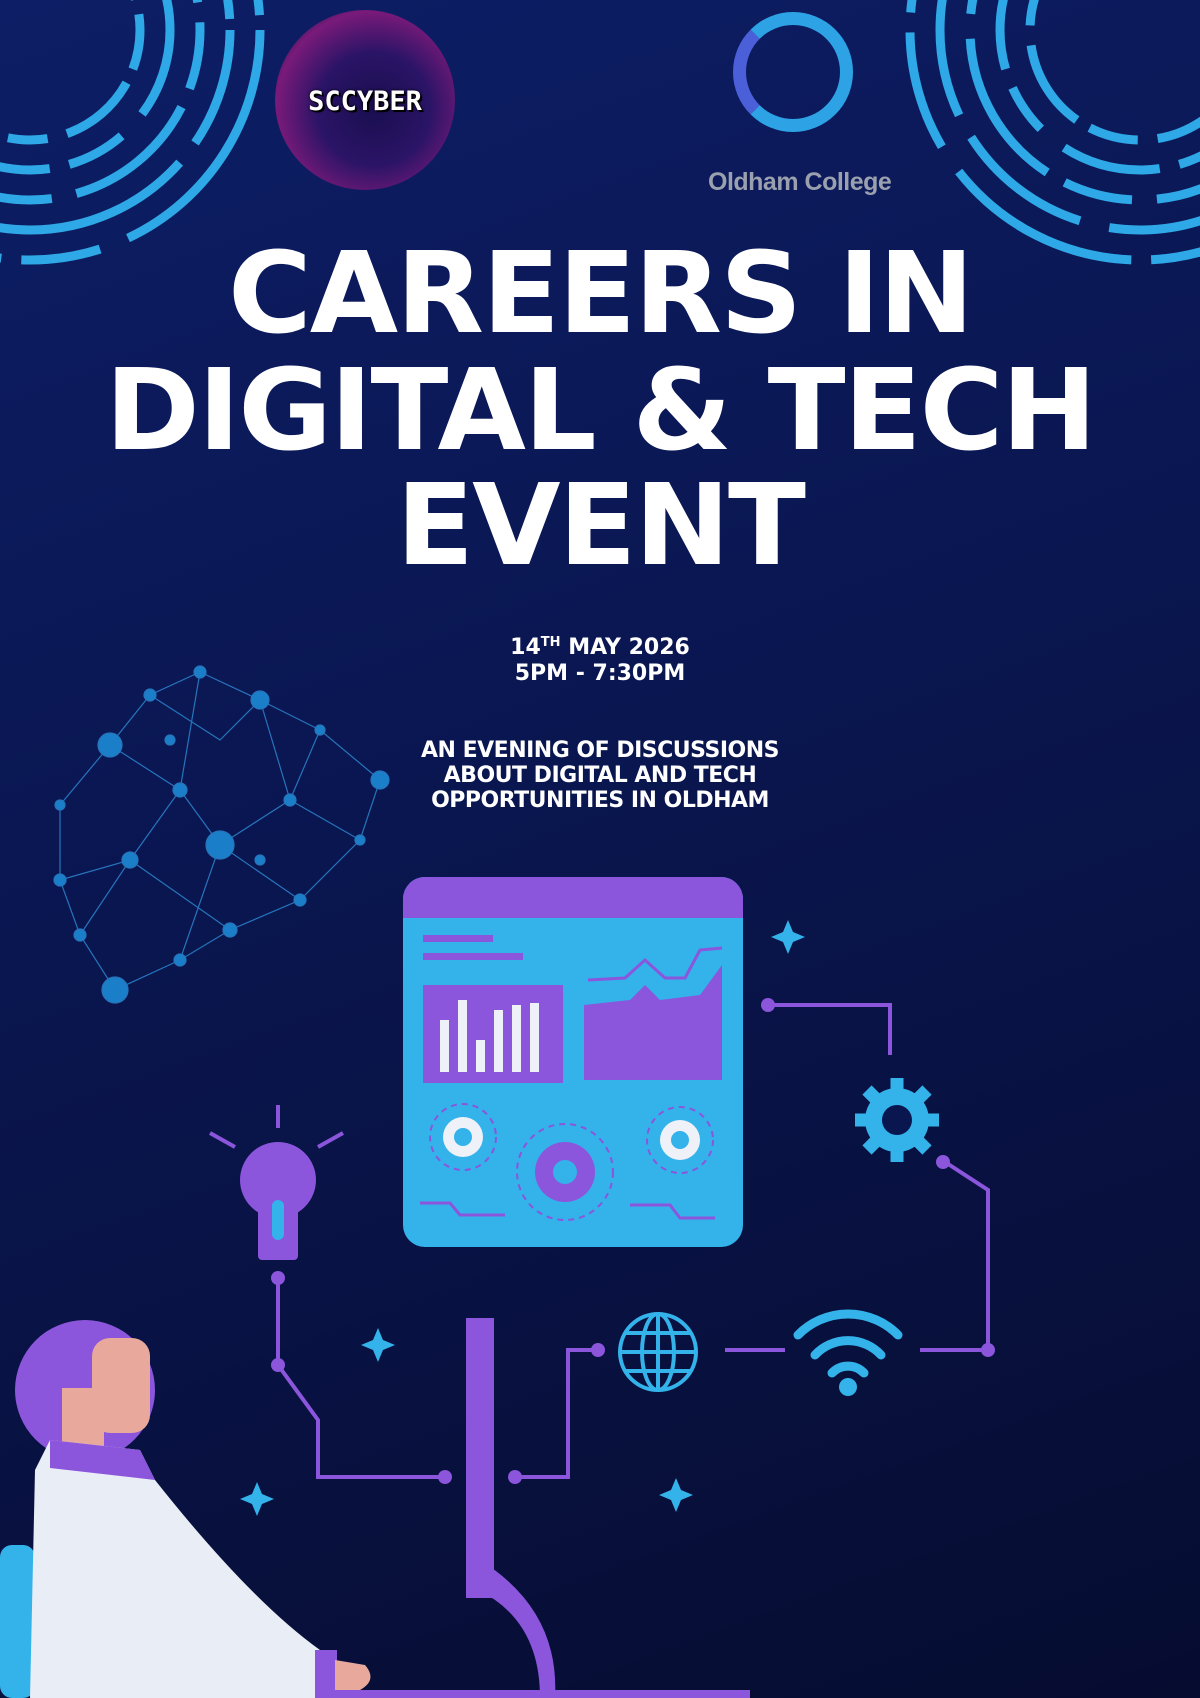  I want to click on brain-network-icon, so click(221, 834).